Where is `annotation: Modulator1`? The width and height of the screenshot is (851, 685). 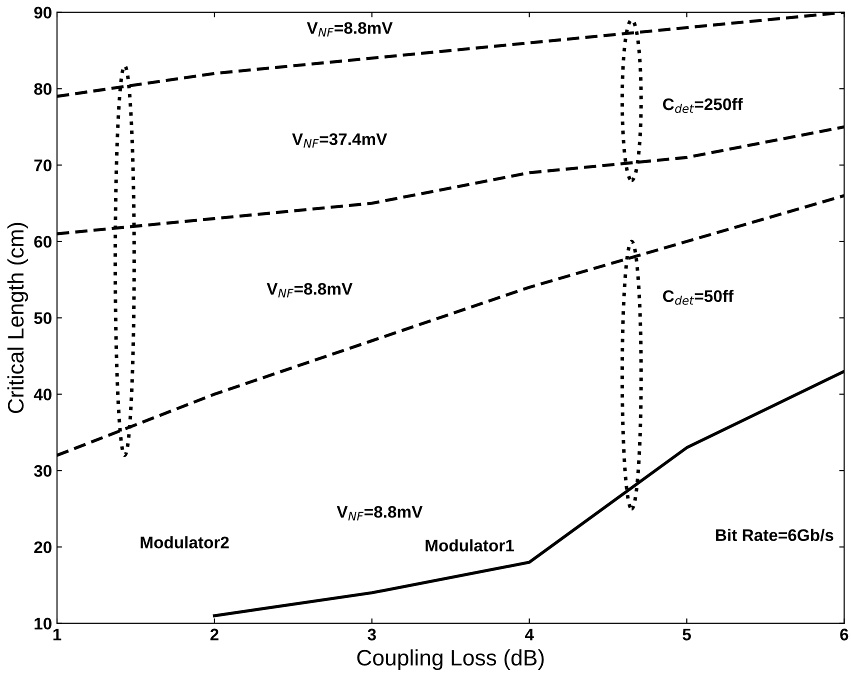 annotation: Modulator1 is located at coordinates (470, 545).